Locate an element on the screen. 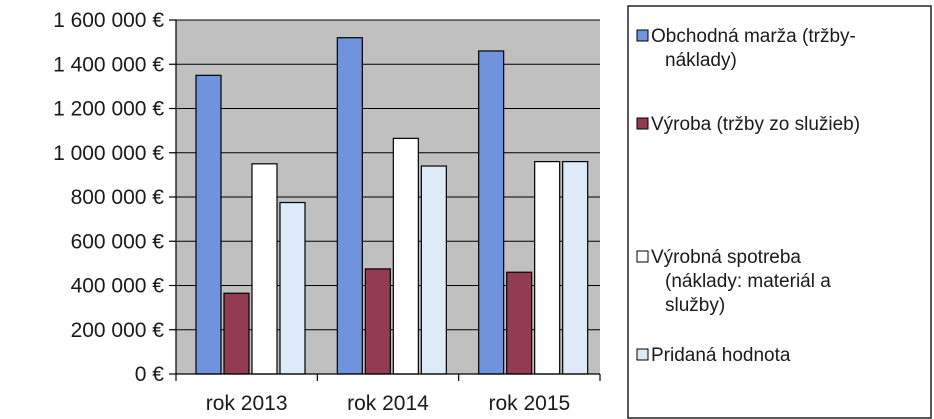  x-axis: rok 2013 rok 2014 rok 2015 is located at coordinates (388, 394).